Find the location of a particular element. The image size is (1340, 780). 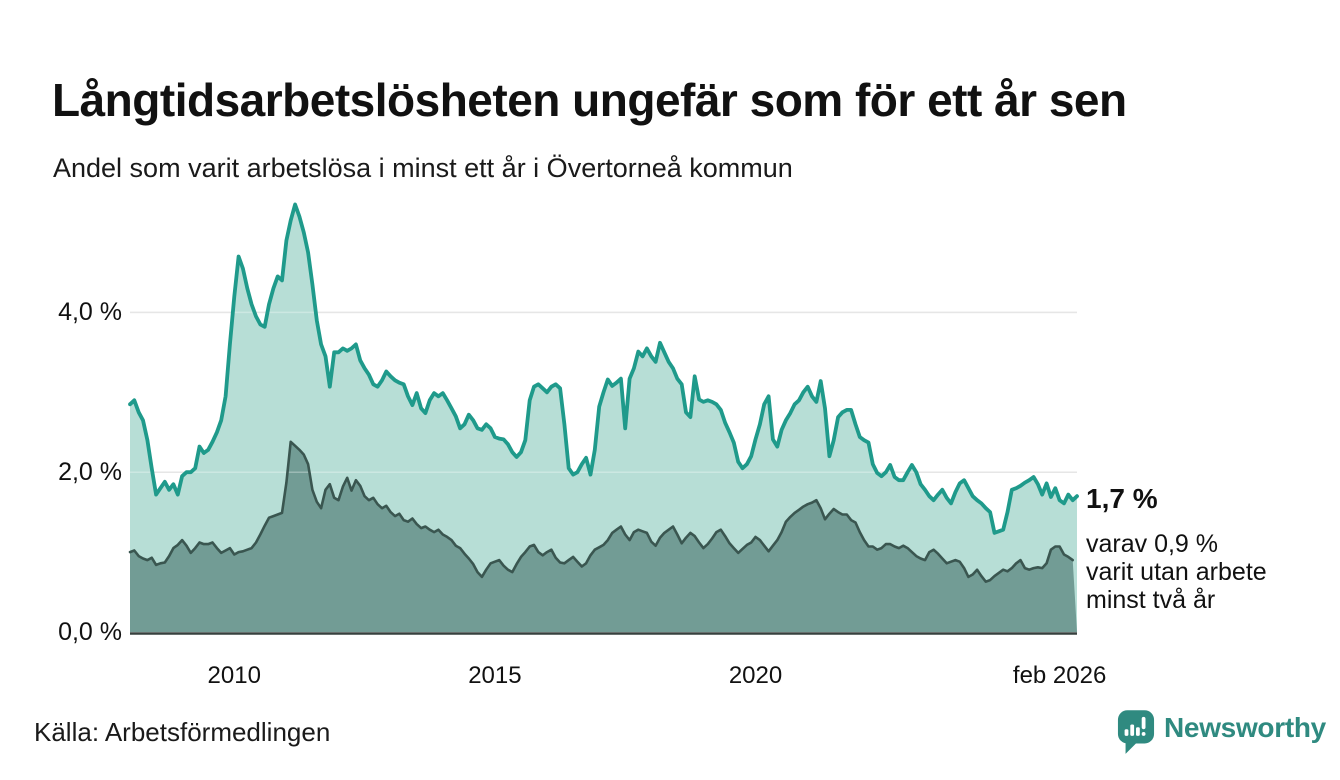

newsworthy-bubble-icon is located at coordinates (1136, 732).